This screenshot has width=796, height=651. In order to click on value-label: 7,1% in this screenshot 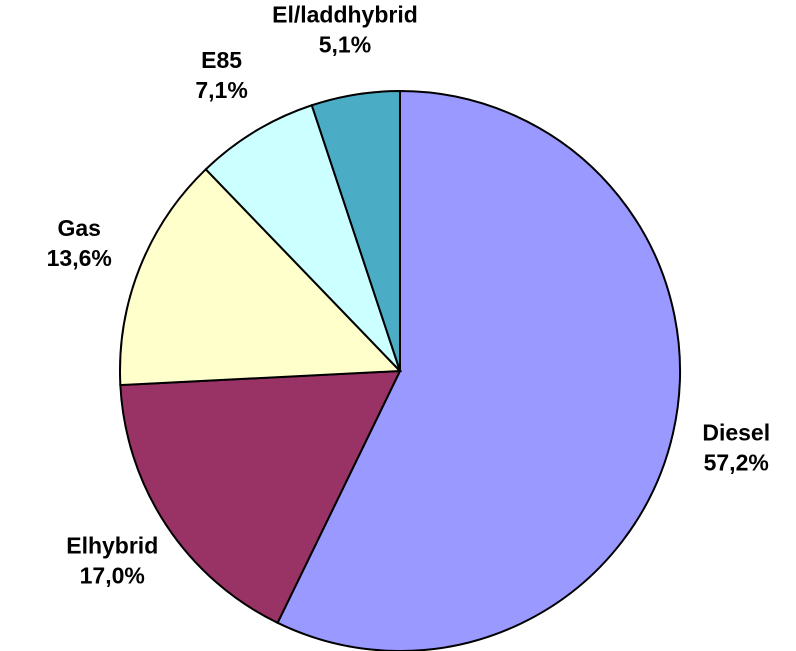, I will do `click(221, 90)`.